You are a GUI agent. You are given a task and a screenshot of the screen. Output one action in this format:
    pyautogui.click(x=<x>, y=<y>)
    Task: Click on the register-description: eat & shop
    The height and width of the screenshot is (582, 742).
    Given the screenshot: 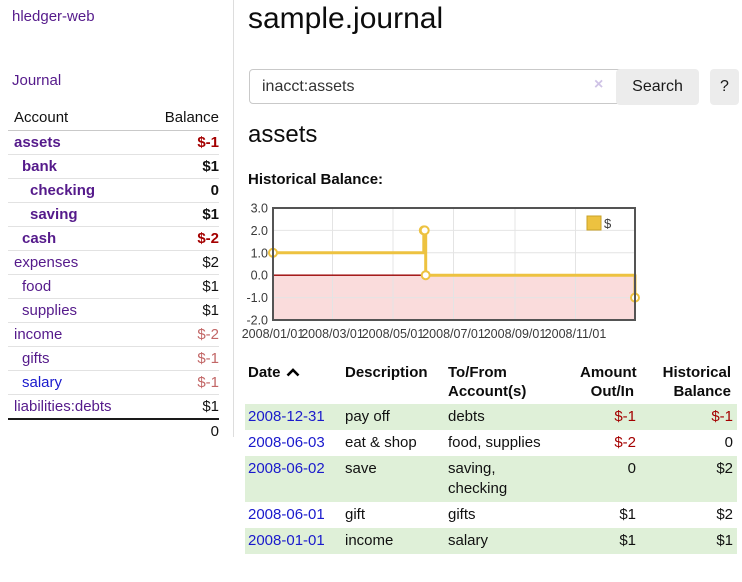 What is the action you would take?
    pyautogui.click(x=381, y=442)
    